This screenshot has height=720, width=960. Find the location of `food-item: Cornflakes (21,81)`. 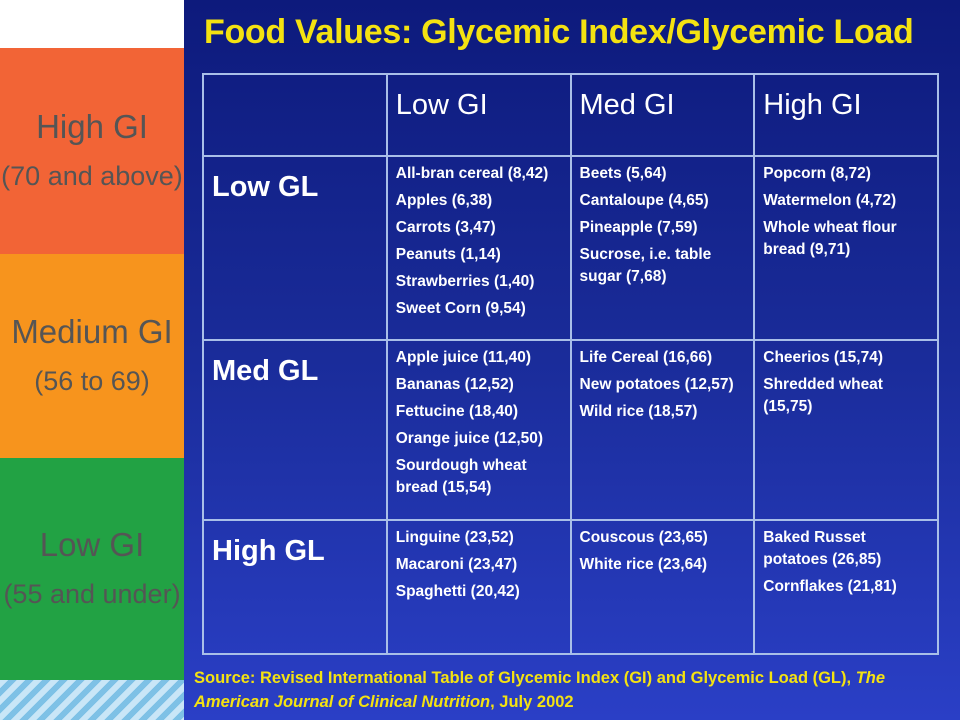

food-item: Cornflakes (21,81) is located at coordinates (830, 586).